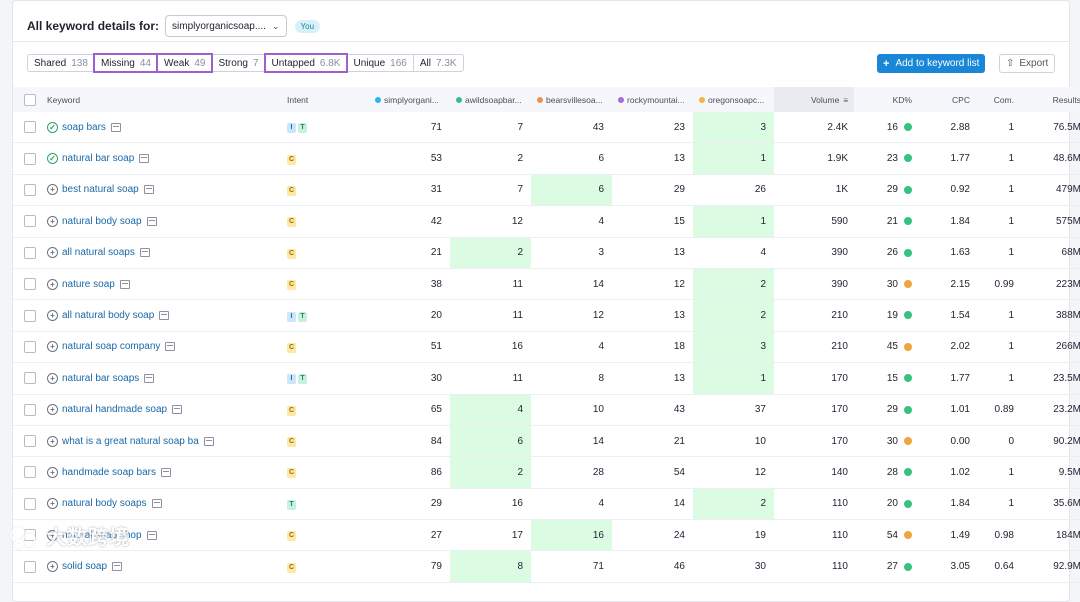  I want to click on filter-tab-shared: Shared 138, so click(61, 63).